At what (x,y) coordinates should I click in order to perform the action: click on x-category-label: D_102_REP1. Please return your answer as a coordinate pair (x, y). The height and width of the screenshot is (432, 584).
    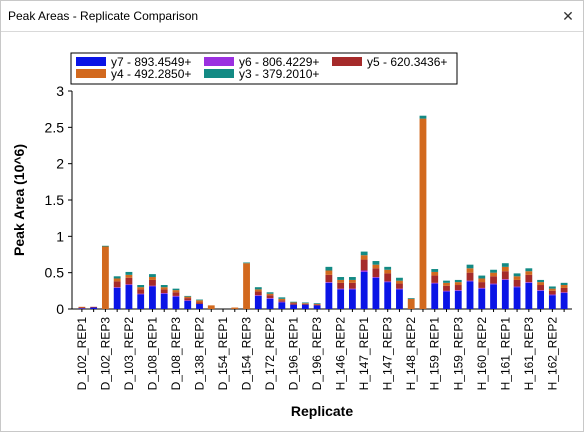
    Looking at the image, I should click on (82, 354).